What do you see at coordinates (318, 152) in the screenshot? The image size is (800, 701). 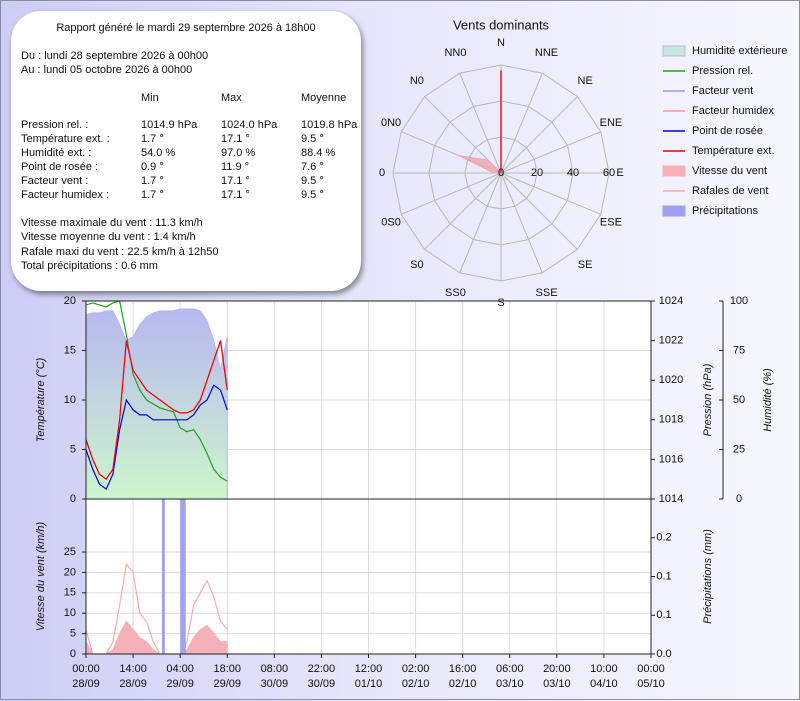 I see `stat-value: 88.4 %` at bounding box center [318, 152].